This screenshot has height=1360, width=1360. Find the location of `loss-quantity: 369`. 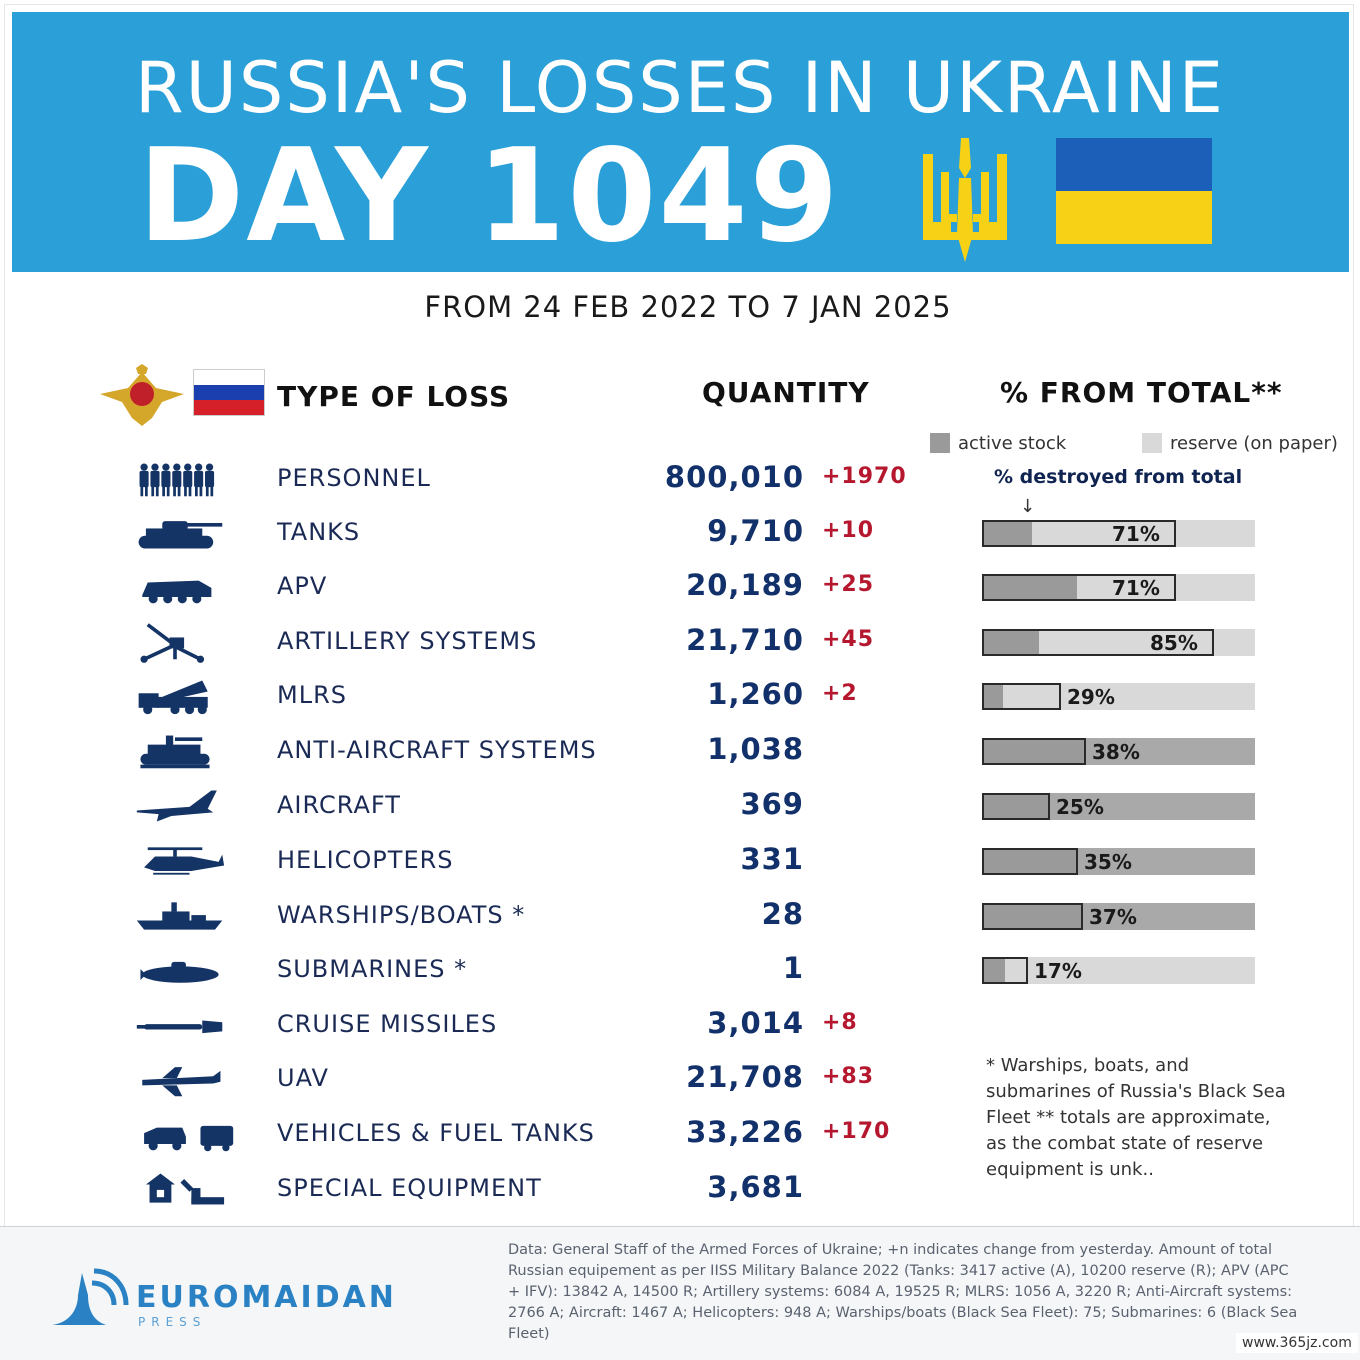

loss-quantity: 369 is located at coordinates (772, 804).